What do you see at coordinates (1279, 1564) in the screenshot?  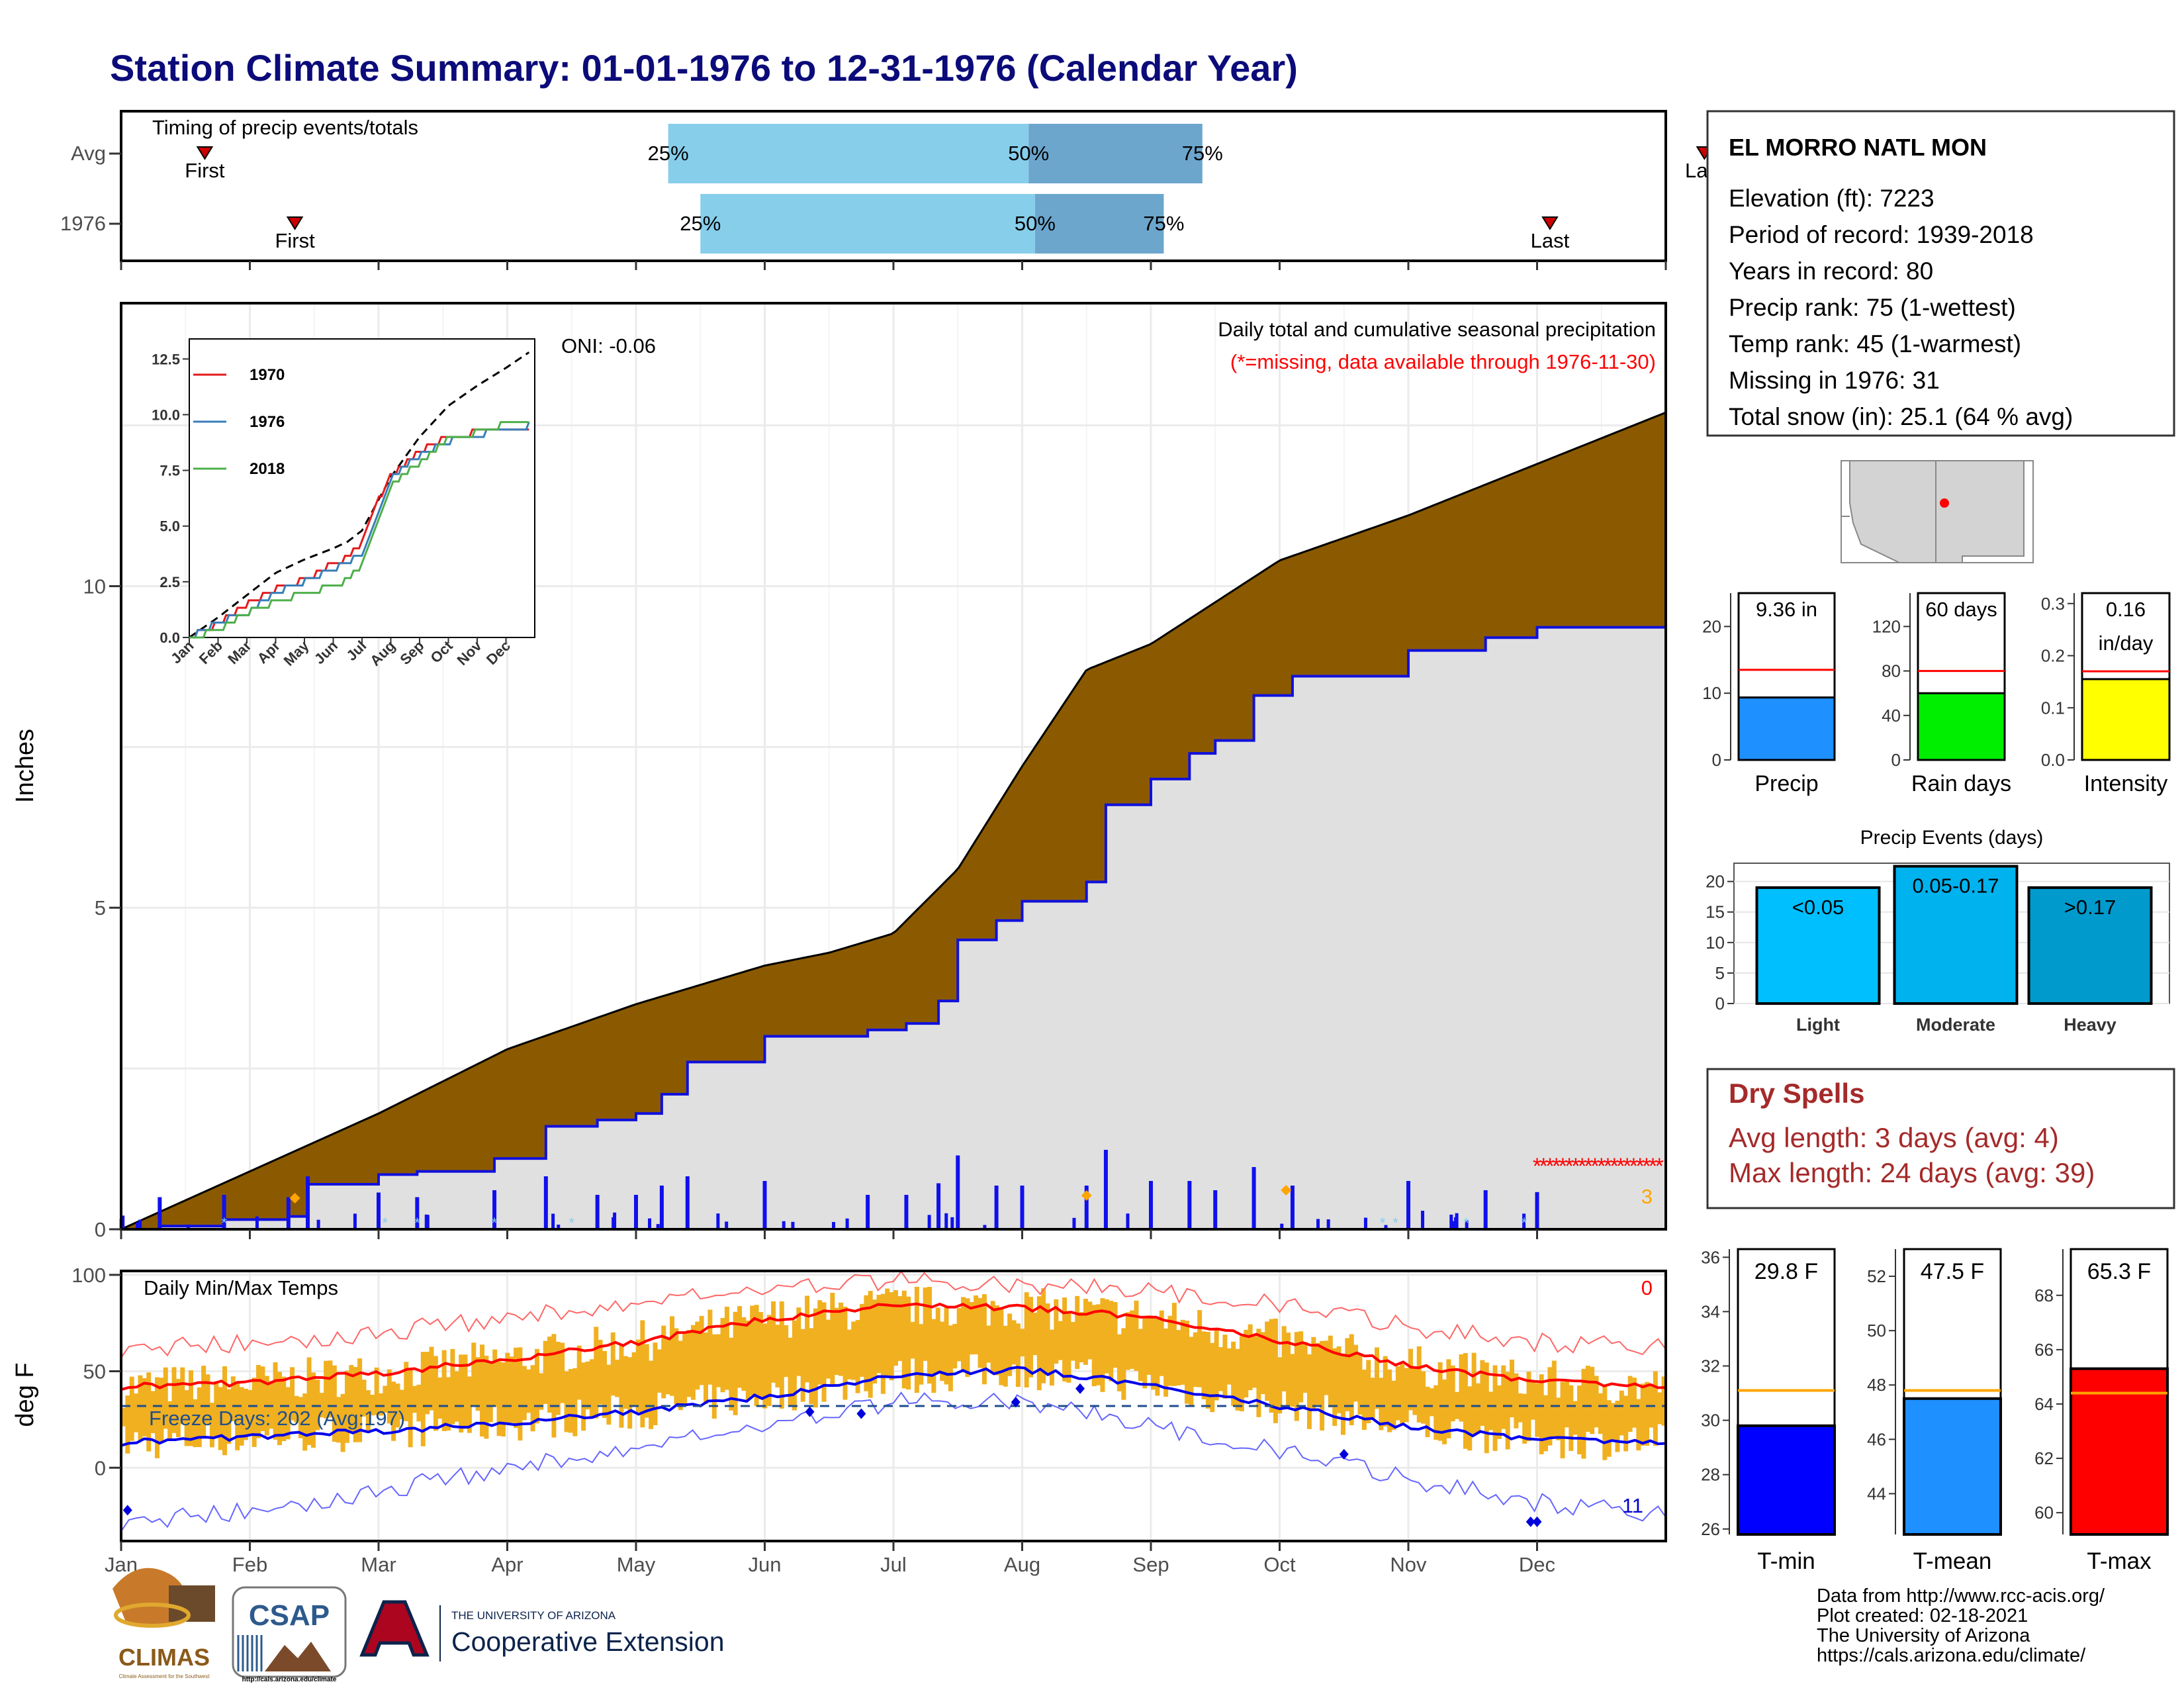 I see `month-tick-label: Oct` at bounding box center [1279, 1564].